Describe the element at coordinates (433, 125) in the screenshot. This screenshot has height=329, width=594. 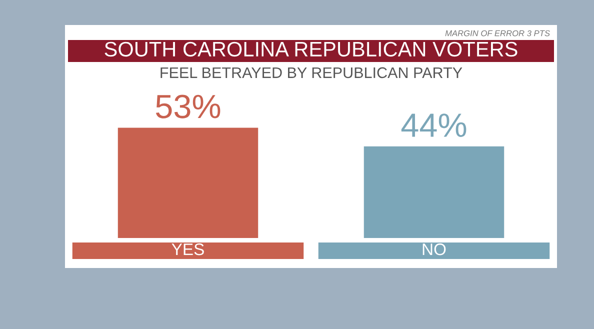
I see `data-label: 44%` at that location.